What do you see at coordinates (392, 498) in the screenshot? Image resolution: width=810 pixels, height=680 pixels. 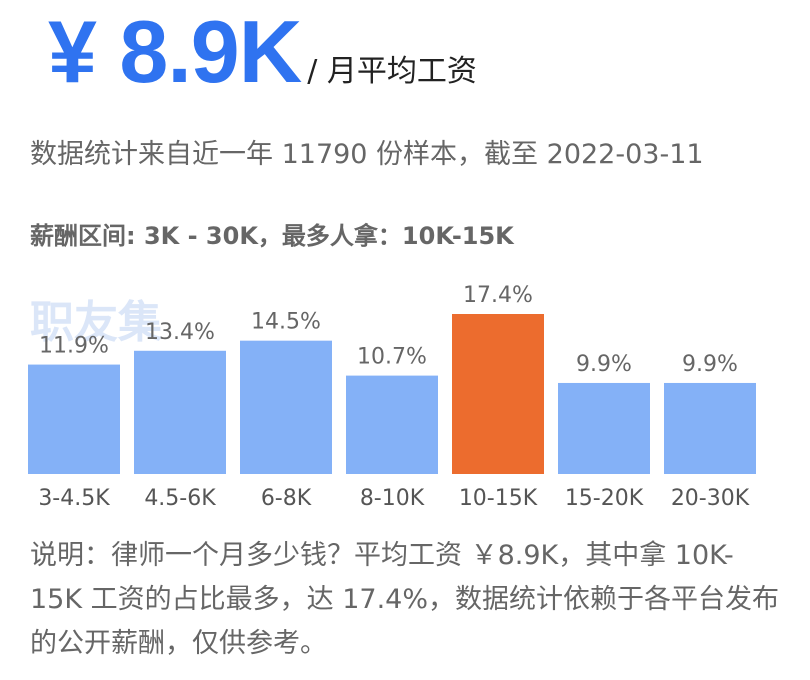 I see `category-label: 8-10K` at bounding box center [392, 498].